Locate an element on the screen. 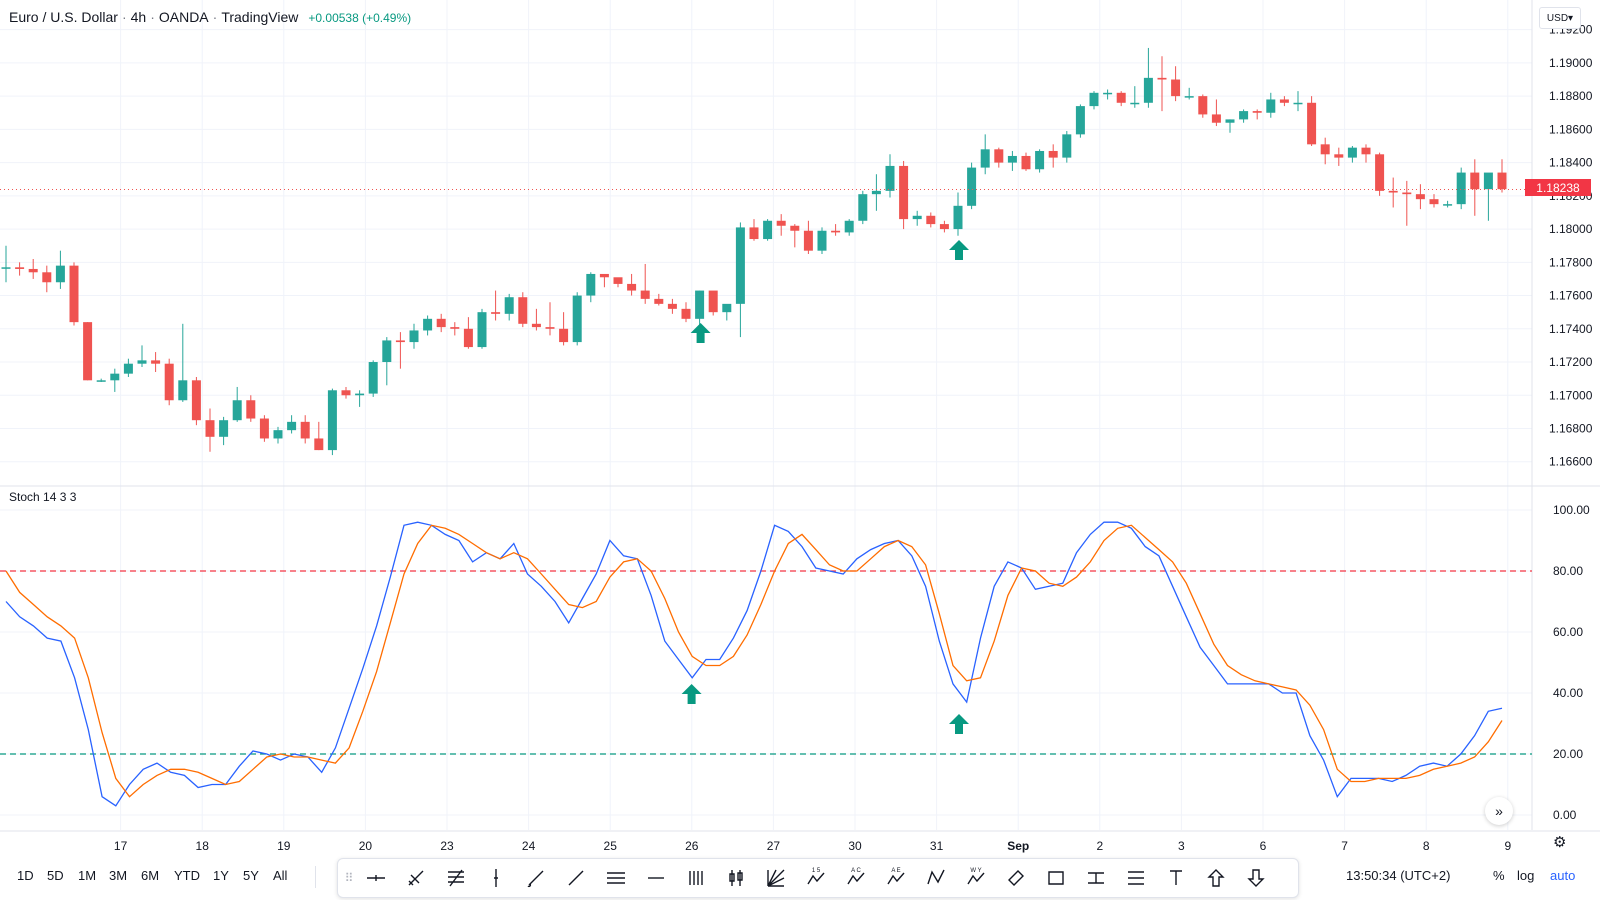 The image size is (1600, 900). rectangle-tool-button is located at coordinates (1056, 878).